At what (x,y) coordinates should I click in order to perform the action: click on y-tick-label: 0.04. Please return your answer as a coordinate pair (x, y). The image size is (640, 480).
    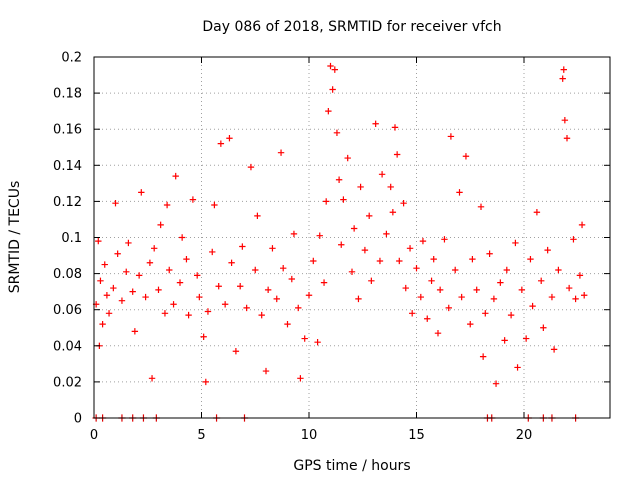
    Looking at the image, I should click on (67, 346).